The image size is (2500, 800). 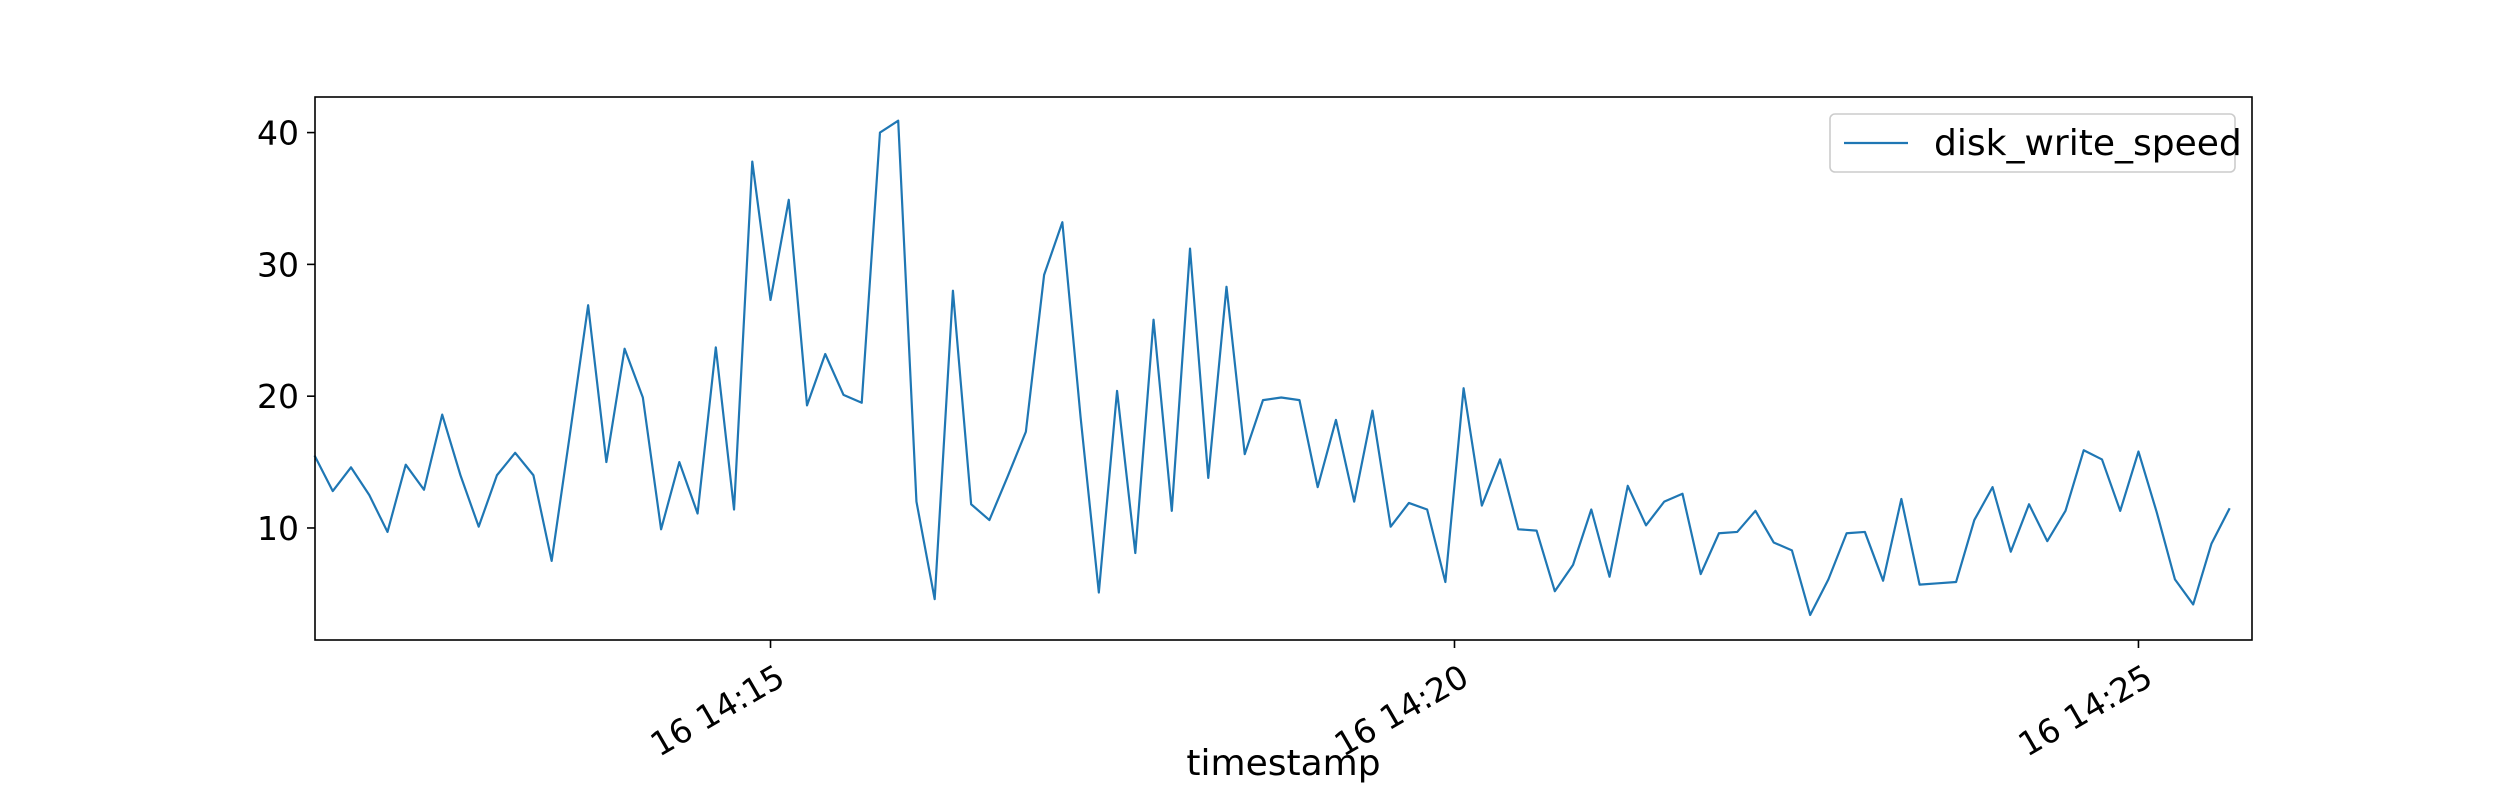 I want to click on legend-box, so click(x=2032, y=143).